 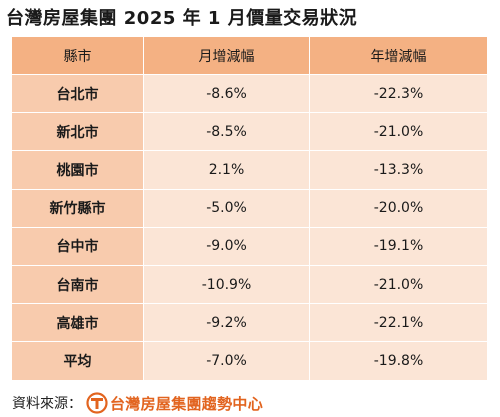 I want to click on brand-name: 台灣房屋集團趨勢中心, so click(x=187, y=403).